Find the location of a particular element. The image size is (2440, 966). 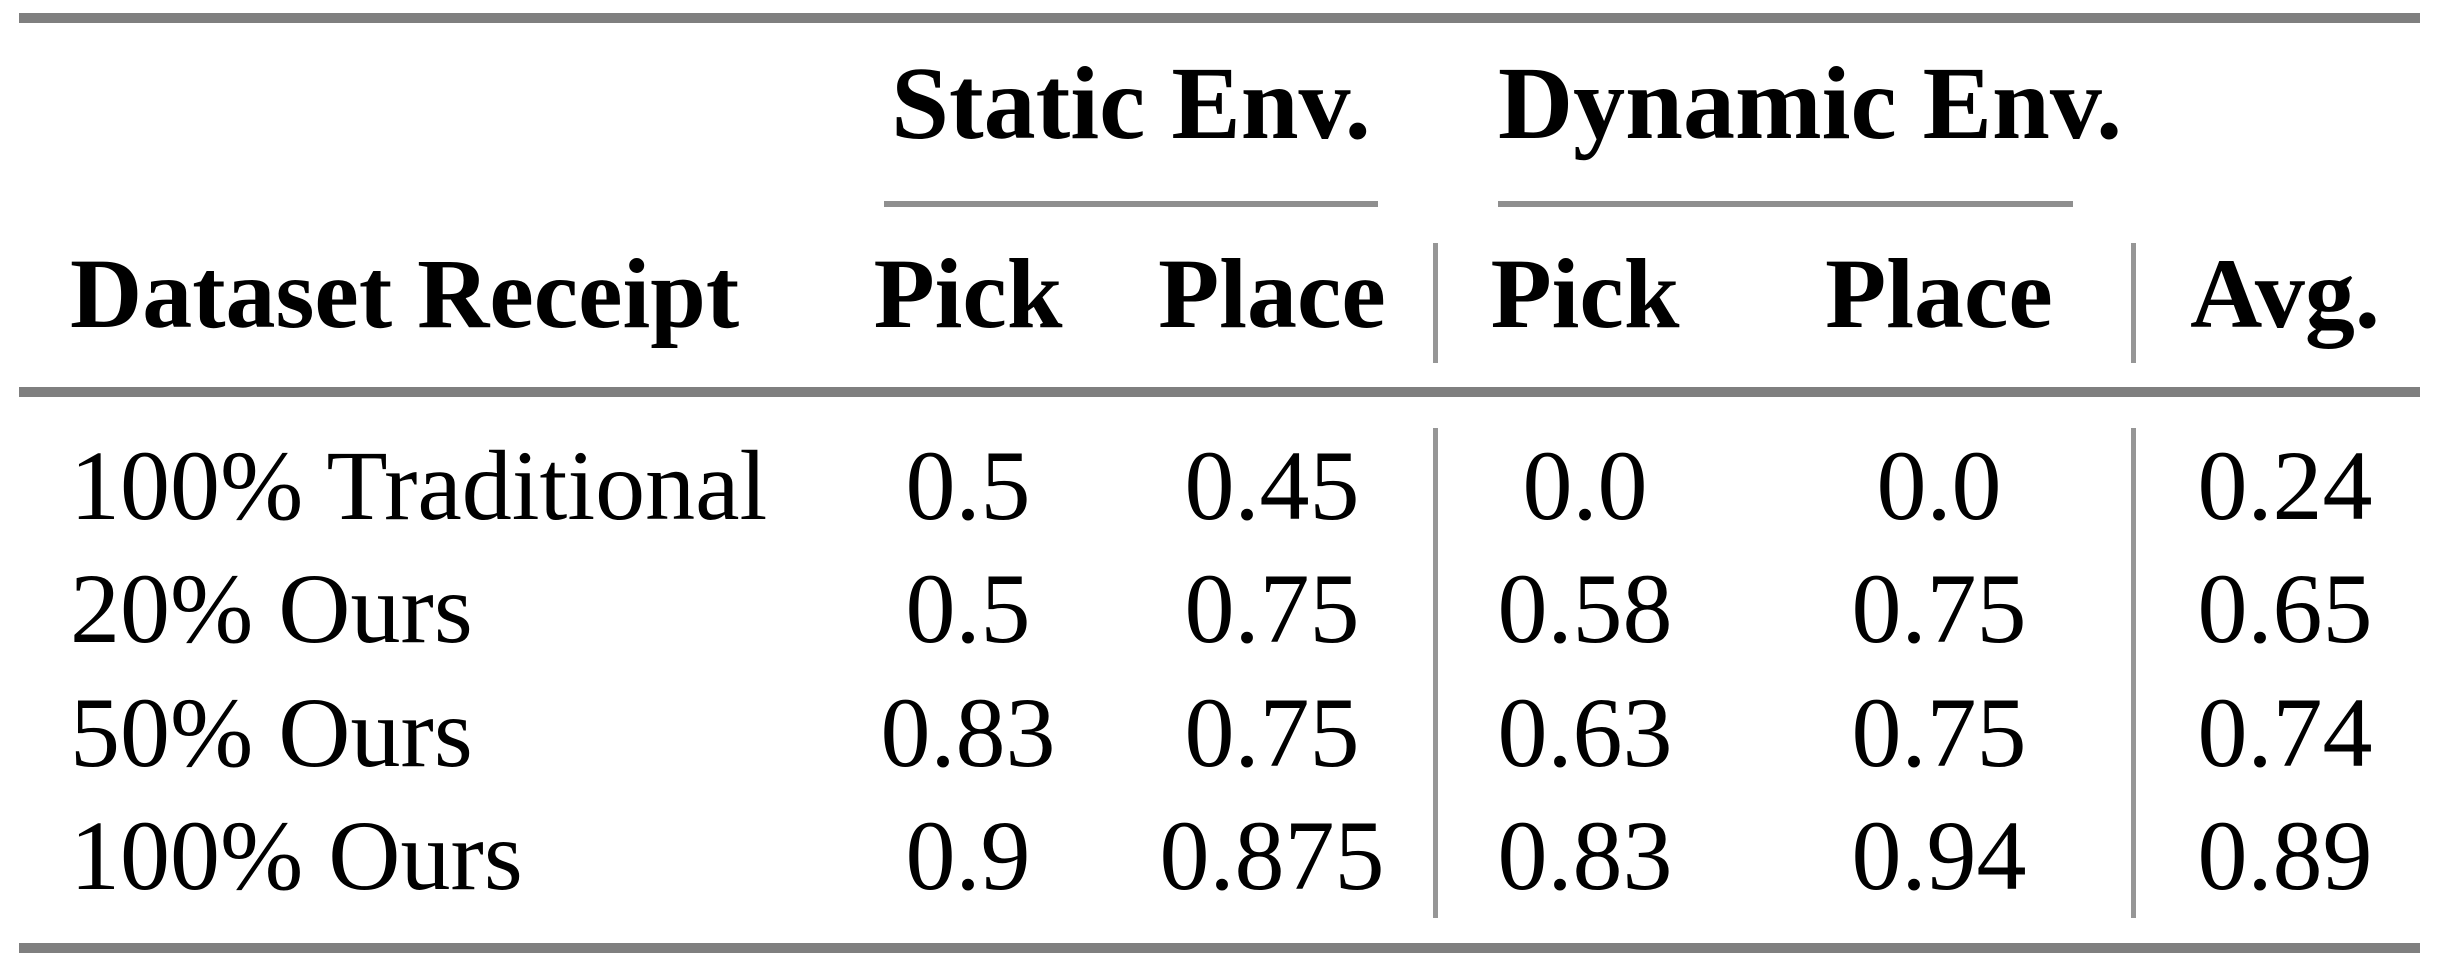

cell-dynamic-pick: 0.0 is located at coordinates (1585, 485).